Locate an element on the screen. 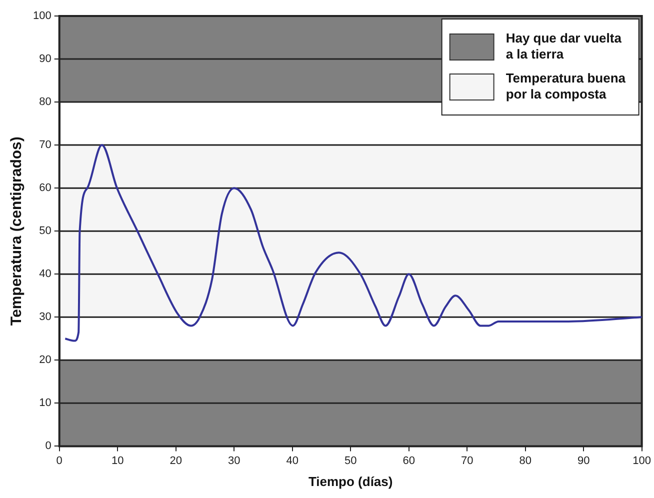 The image size is (654, 498). y-tick-label: 0 is located at coordinates (48, 446).